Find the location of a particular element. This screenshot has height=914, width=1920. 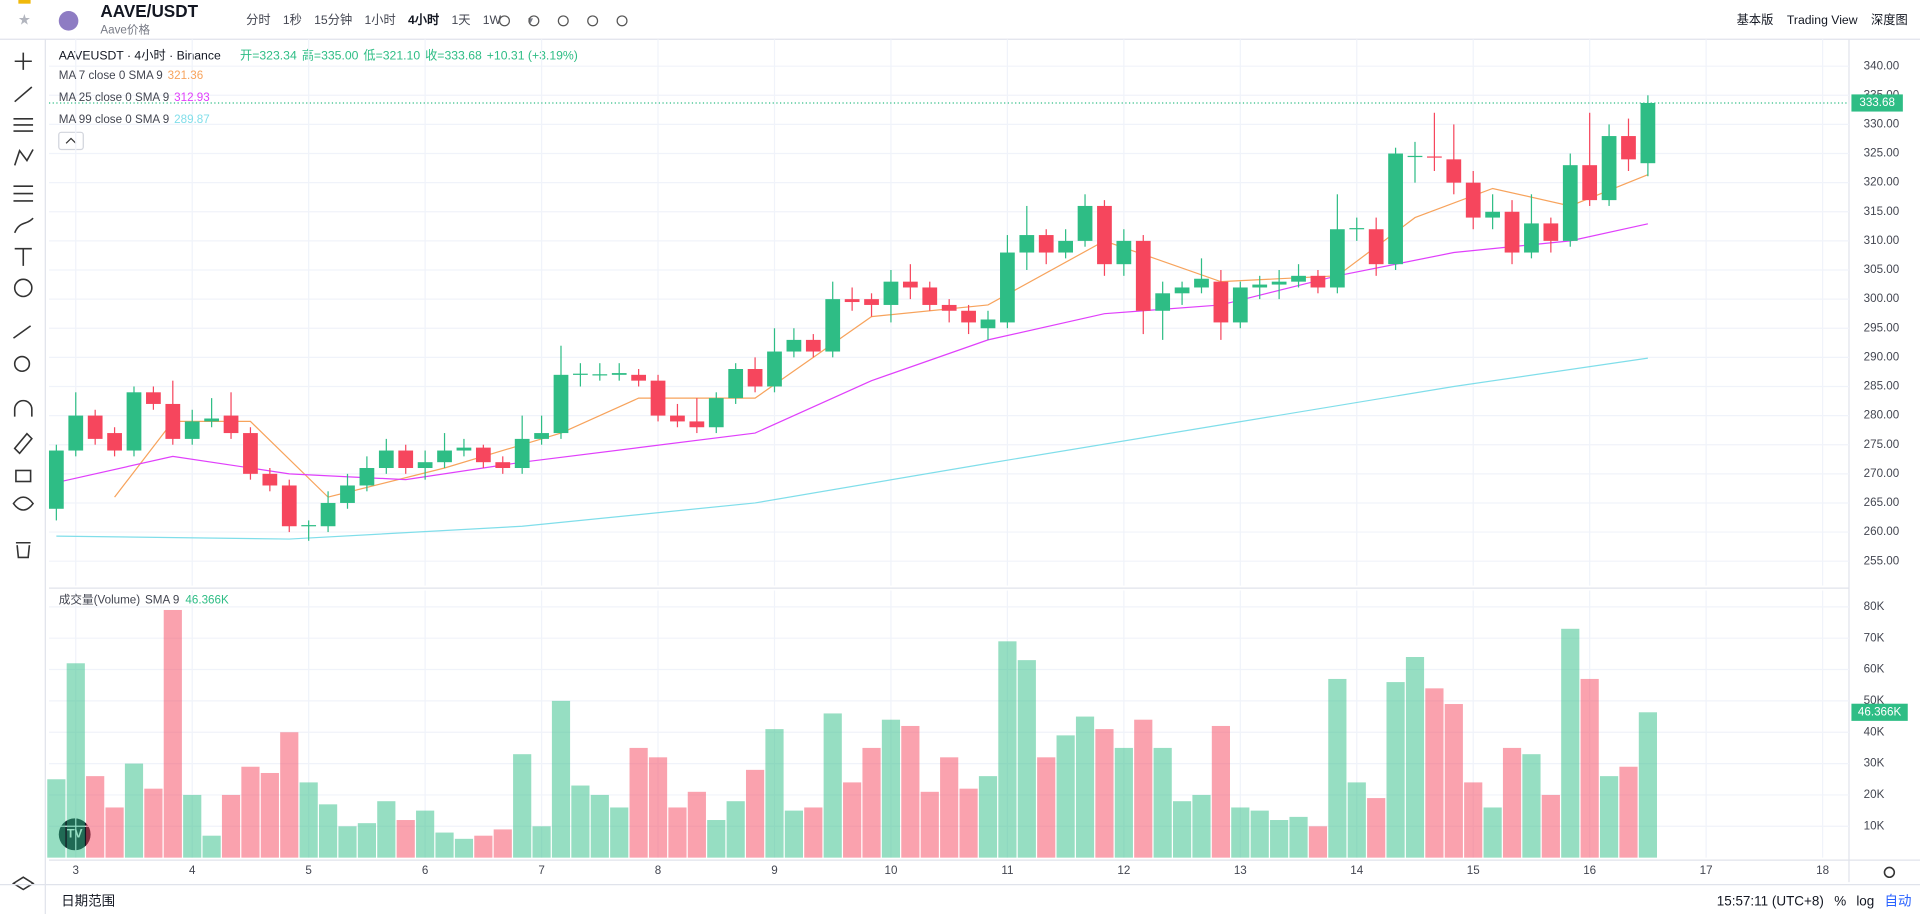

view-tab: Trading View is located at coordinates (1822, 20).